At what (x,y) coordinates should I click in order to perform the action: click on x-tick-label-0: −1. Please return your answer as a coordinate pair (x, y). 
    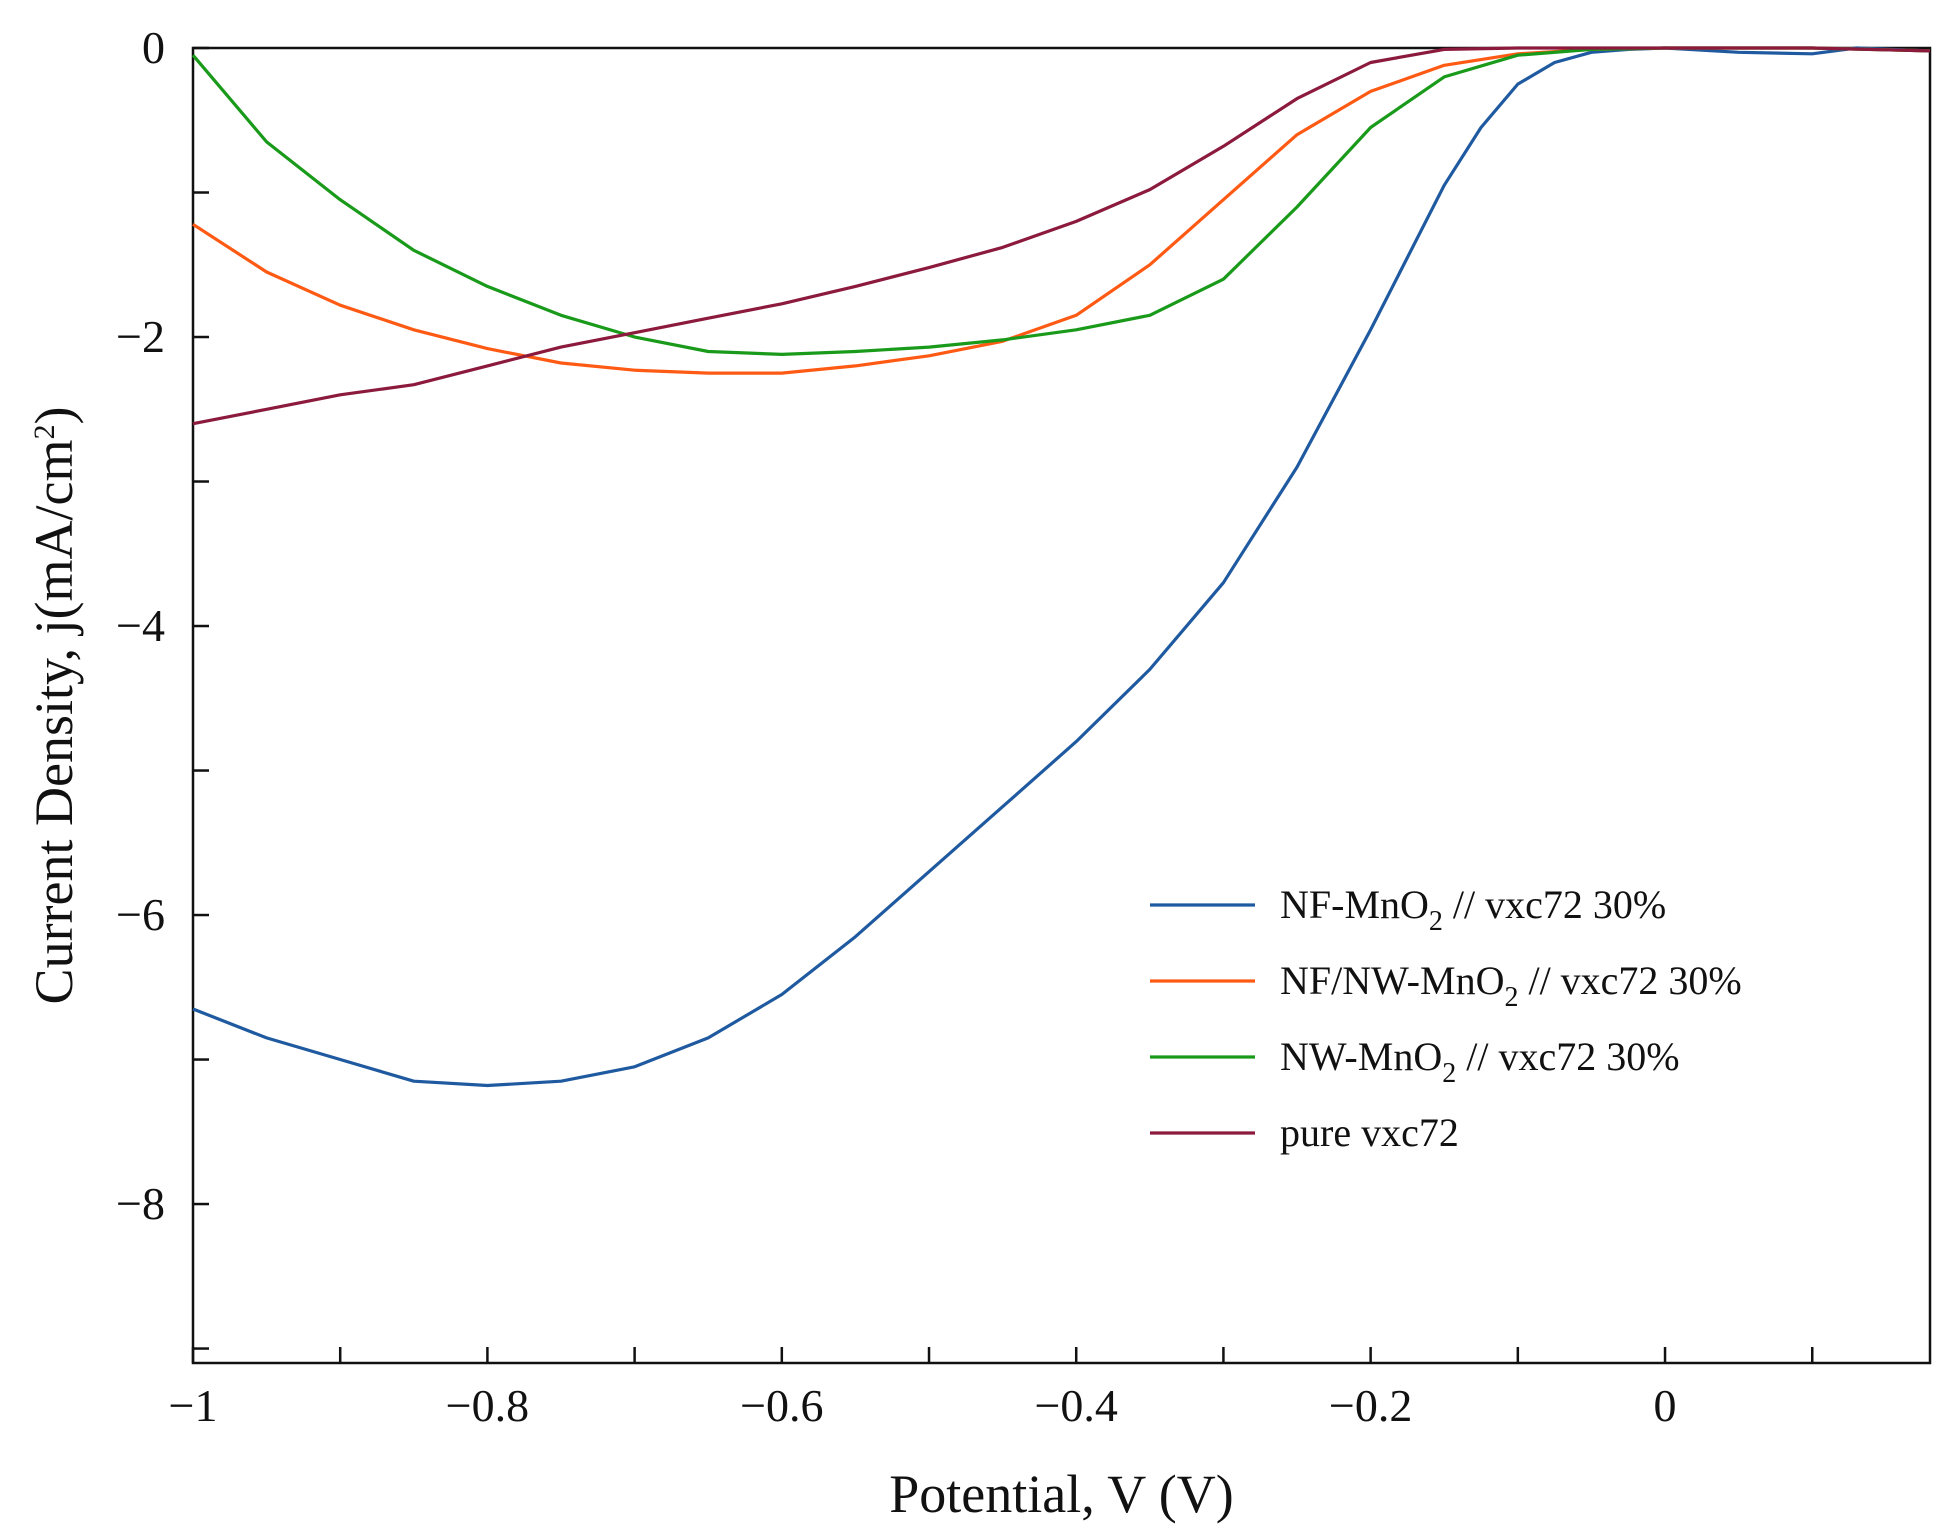
    Looking at the image, I should click on (193, 1405).